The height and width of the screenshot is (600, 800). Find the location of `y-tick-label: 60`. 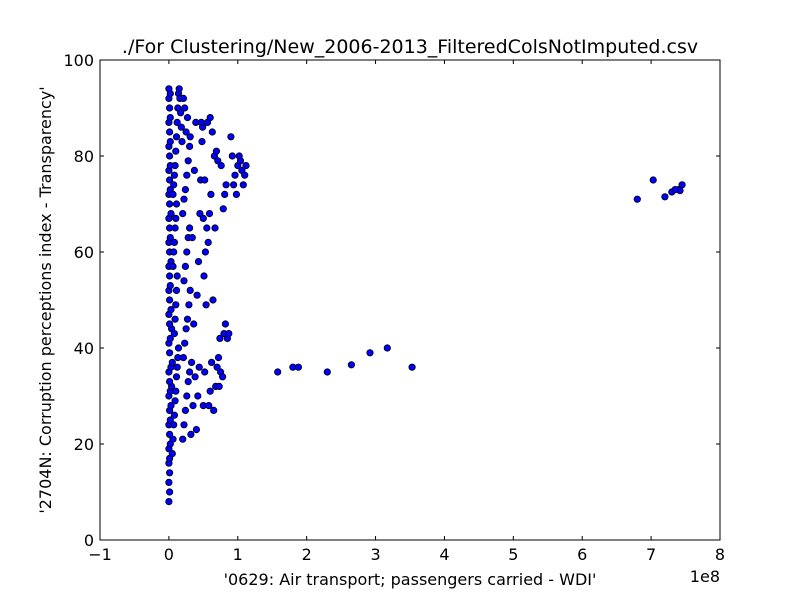

y-tick-label: 60 is located at coordinates (84, 252).